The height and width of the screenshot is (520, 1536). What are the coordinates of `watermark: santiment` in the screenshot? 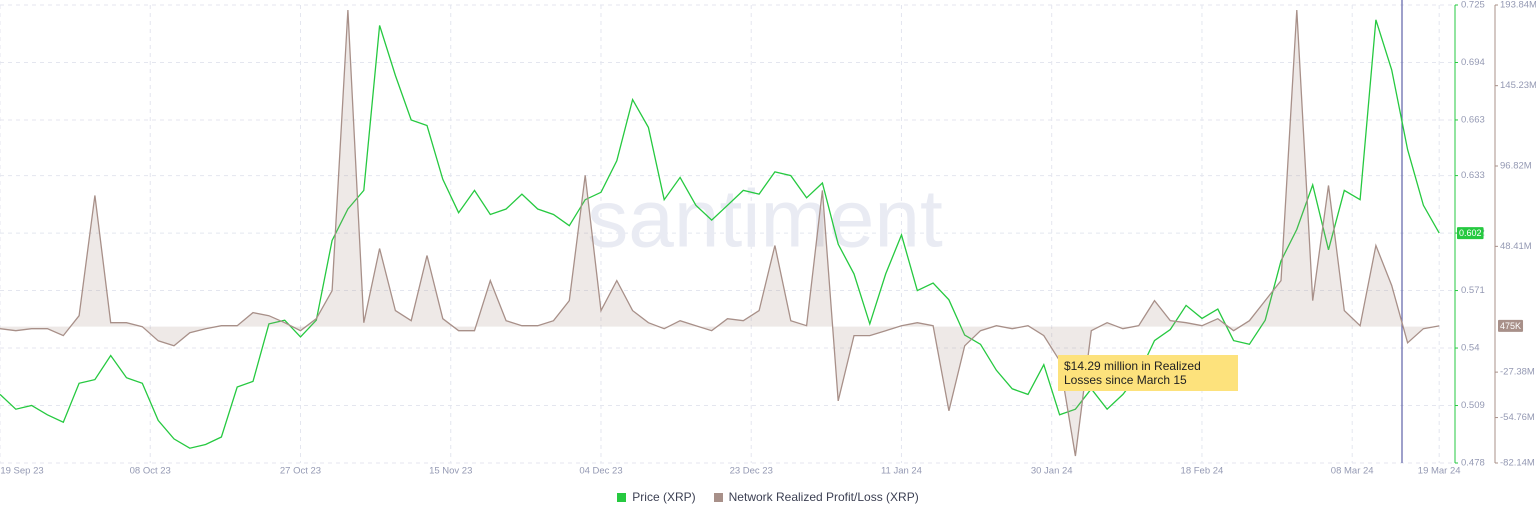 It's located at (765, 219).